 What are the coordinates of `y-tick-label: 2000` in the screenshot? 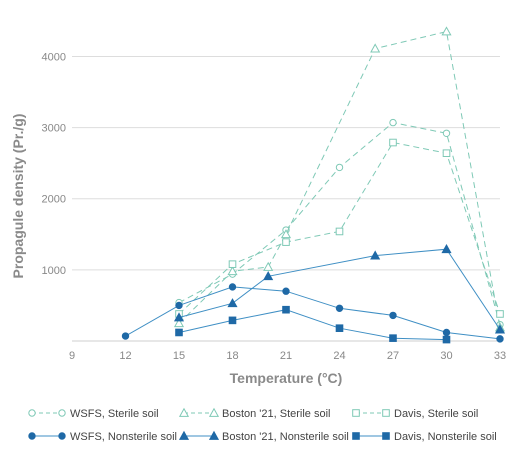 It's located at (54, 200).